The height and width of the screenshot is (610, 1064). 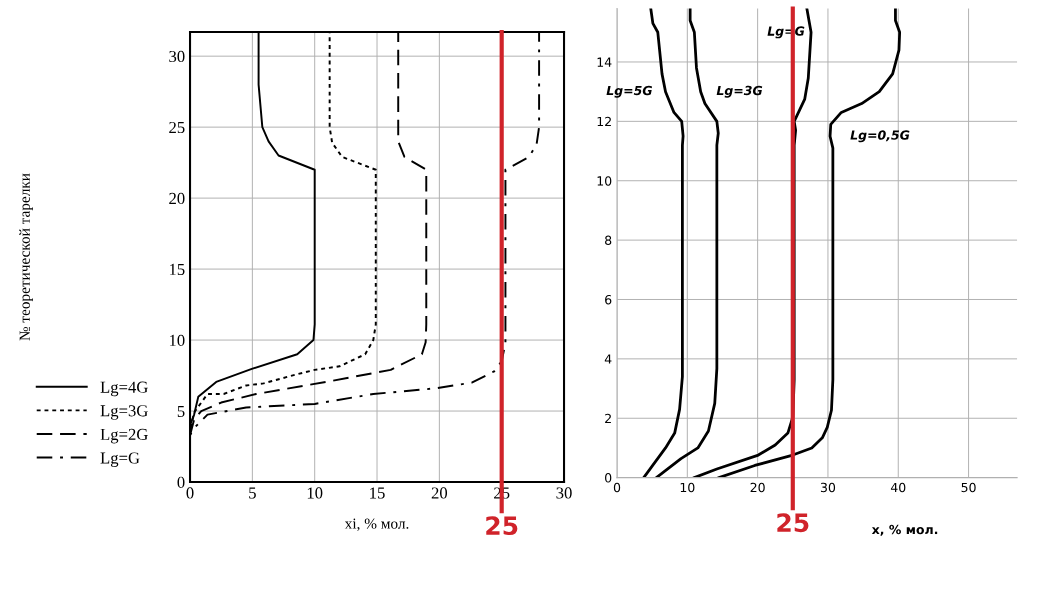 I want to click on series-label: Lg=0,5G, so click(x=880, y=136).